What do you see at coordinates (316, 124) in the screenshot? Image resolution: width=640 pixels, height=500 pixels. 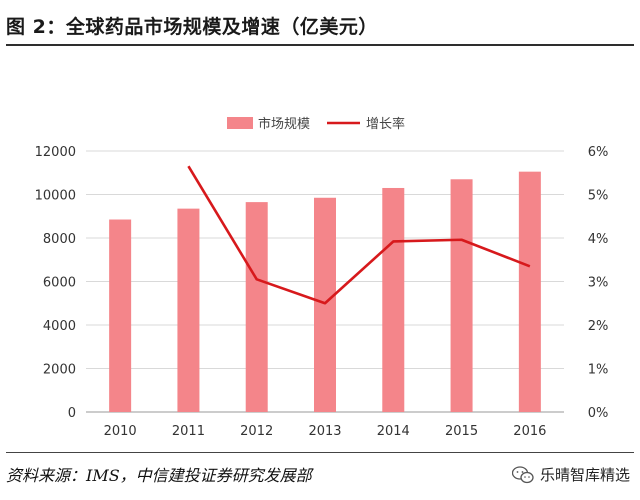 I see `legend: 市场规模 增长率` at bounding box center [316, 124].